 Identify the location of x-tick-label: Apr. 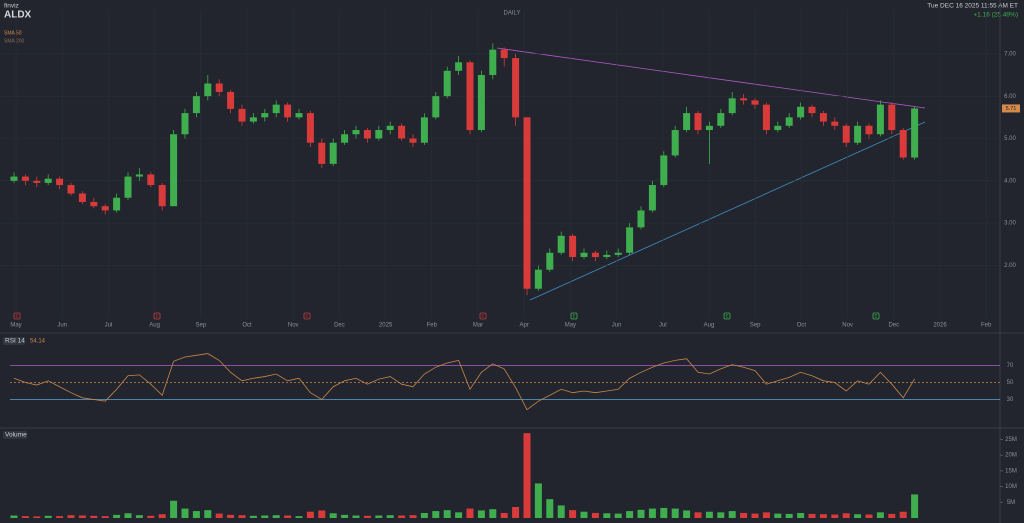
(524, 326).